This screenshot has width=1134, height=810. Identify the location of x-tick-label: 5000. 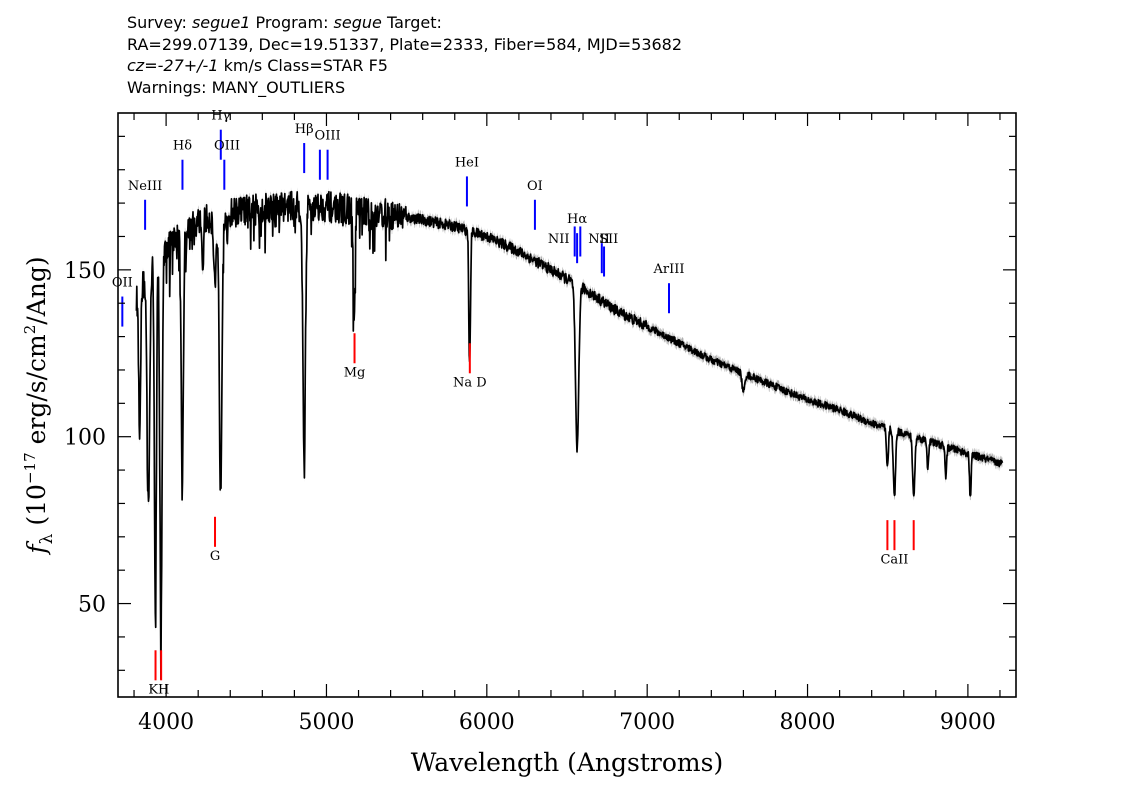
(326, 722).